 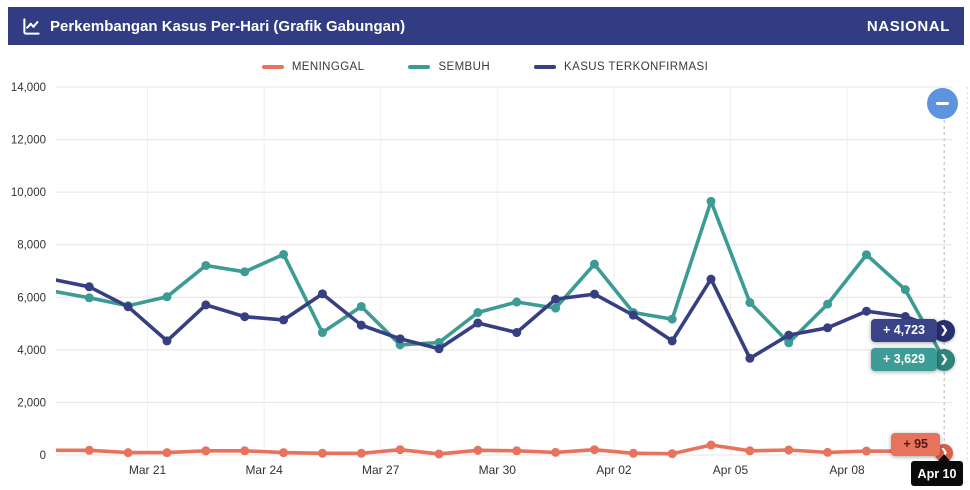 I want to click on crosshair-date-tooltip: Apr 10, so click(x=937, y=470).